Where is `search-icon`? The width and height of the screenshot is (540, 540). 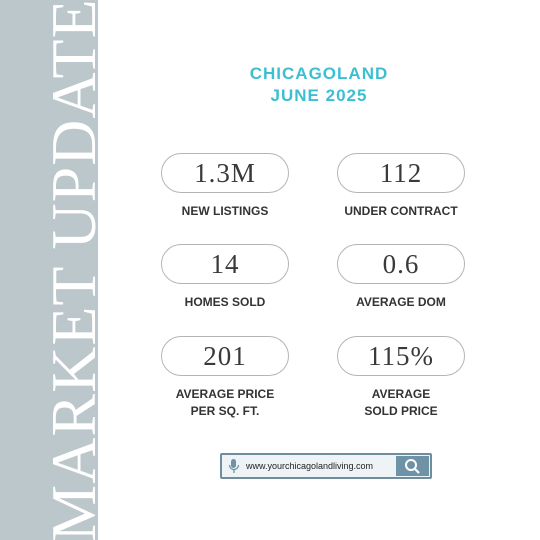 search-icon is located at coordinates (412, 466).